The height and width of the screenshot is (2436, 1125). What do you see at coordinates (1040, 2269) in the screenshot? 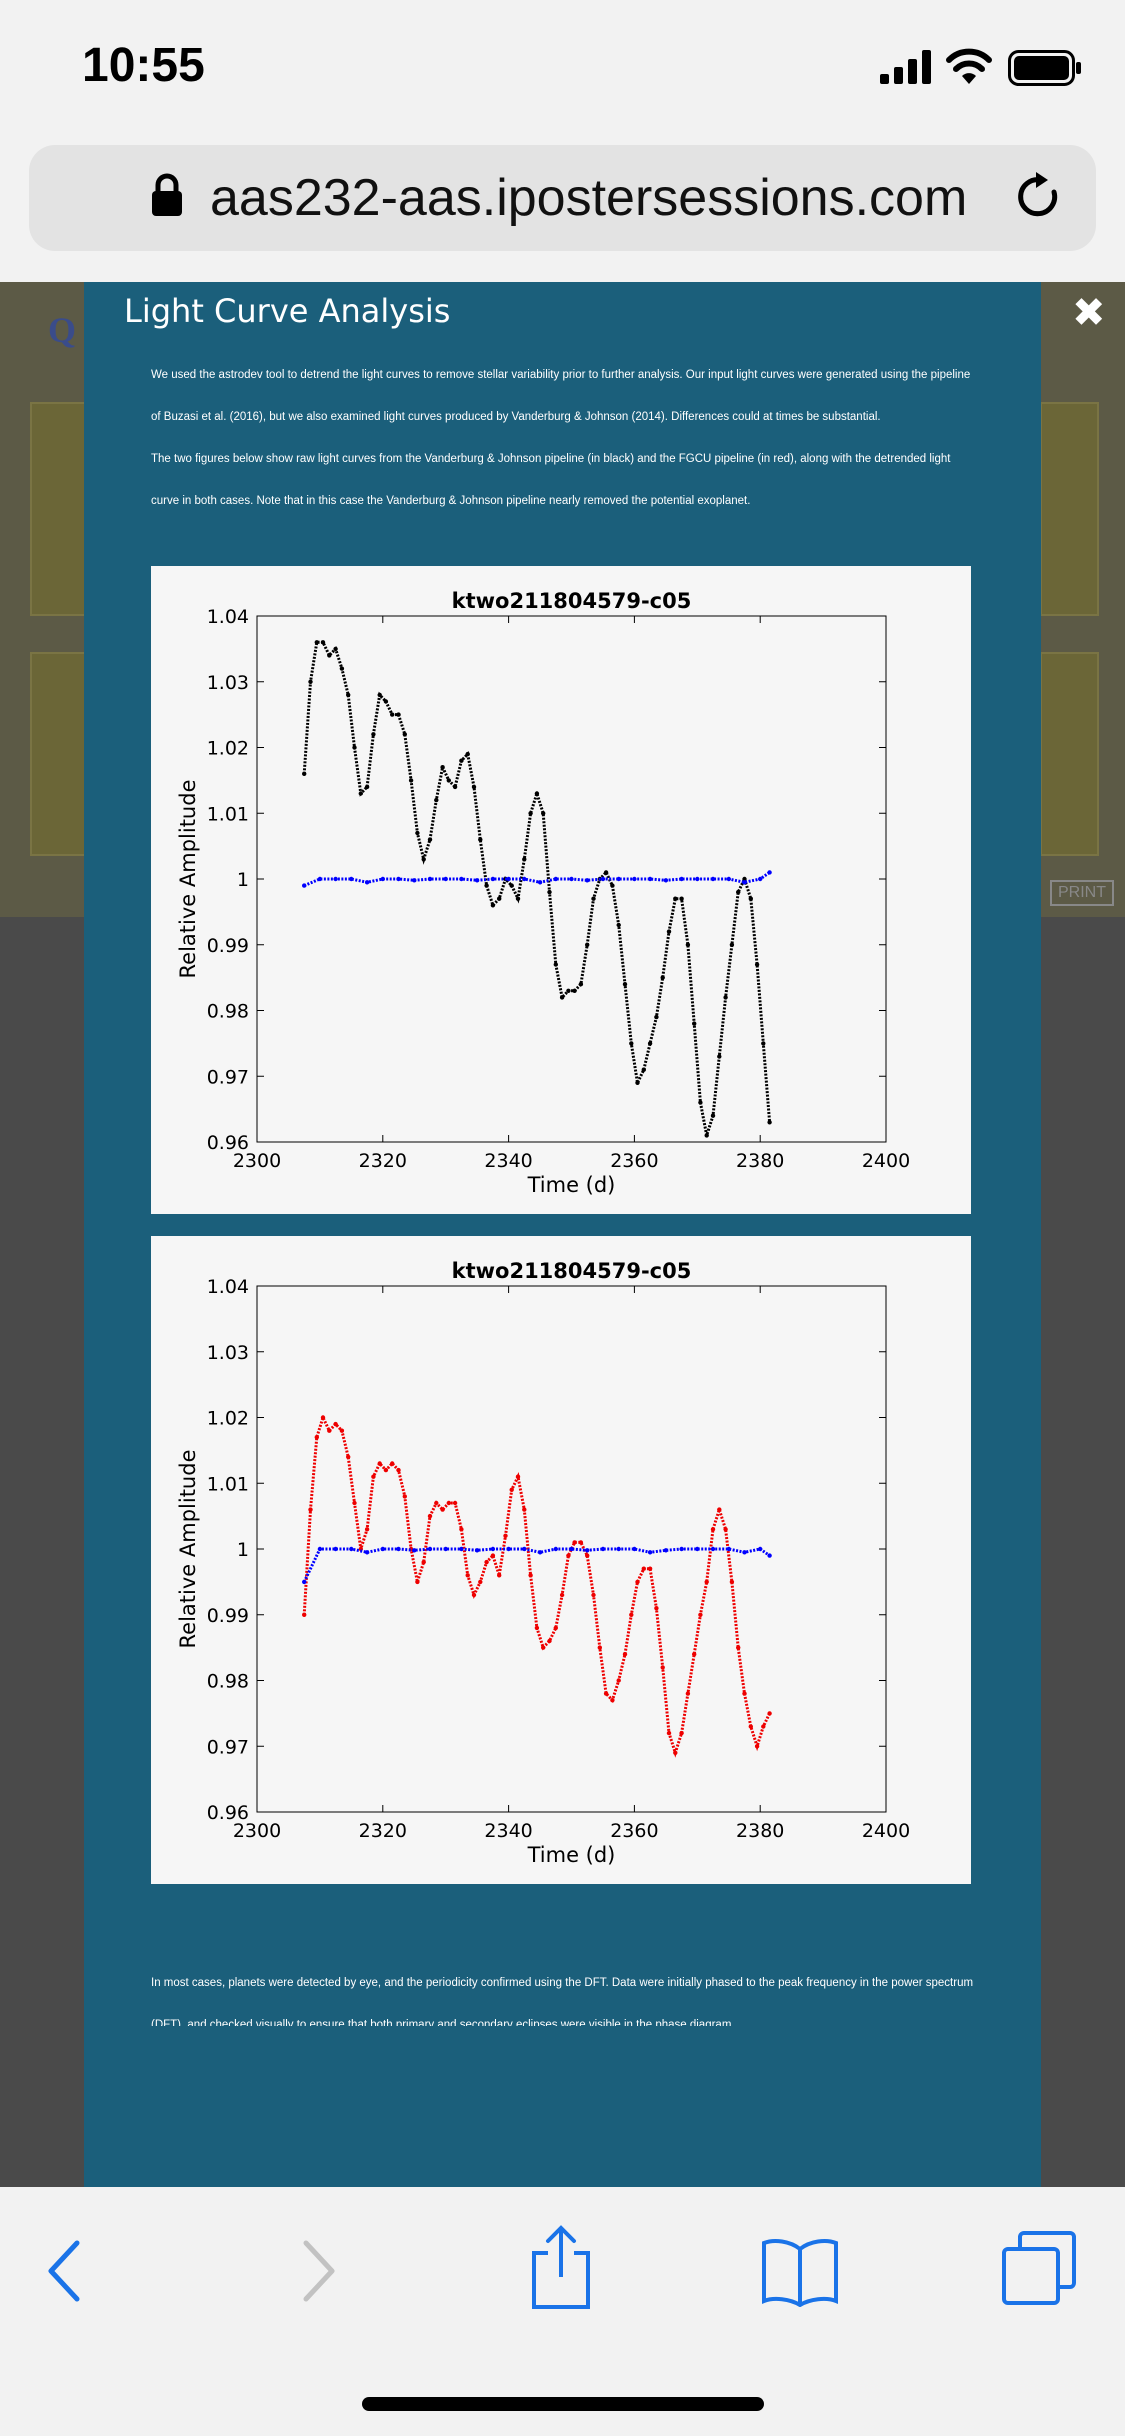
I see `tabs-icon` at bounding box center [1040, 2269].